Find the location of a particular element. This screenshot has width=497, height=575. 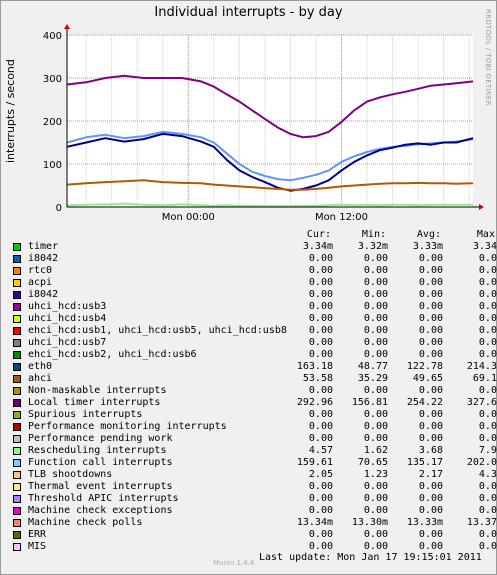

legend-header: Min: is located at coordinates (373, 234).